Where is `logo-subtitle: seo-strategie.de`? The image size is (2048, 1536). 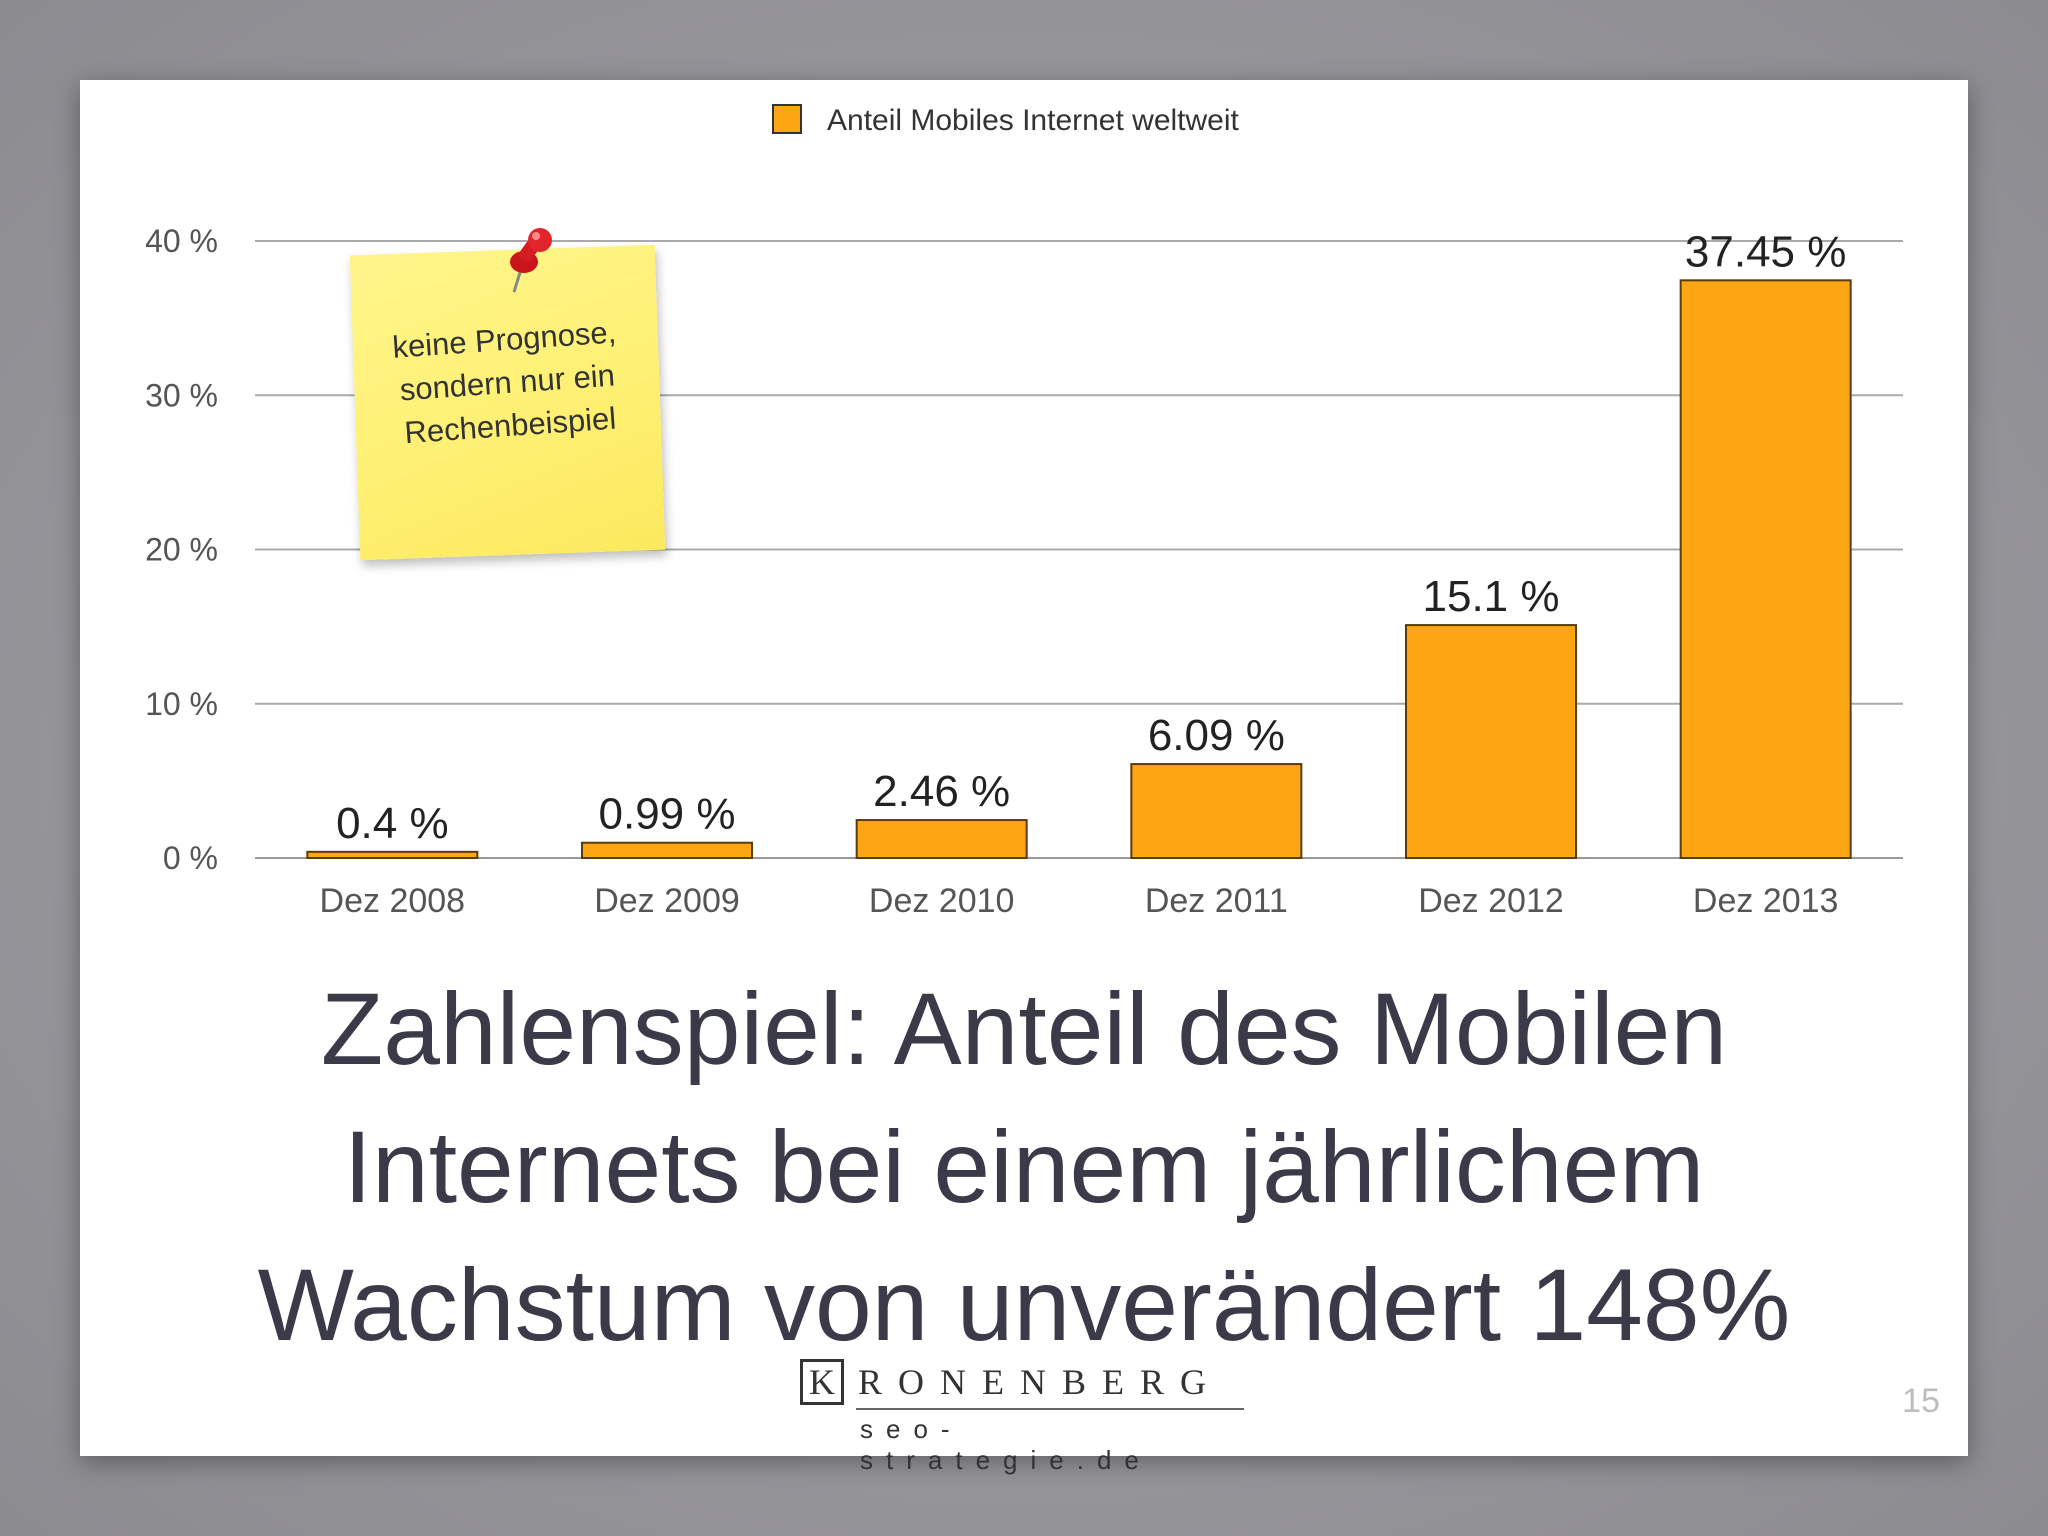 logo-subtitle: seo-strategie.de is located at coordinates (1006, 1444).